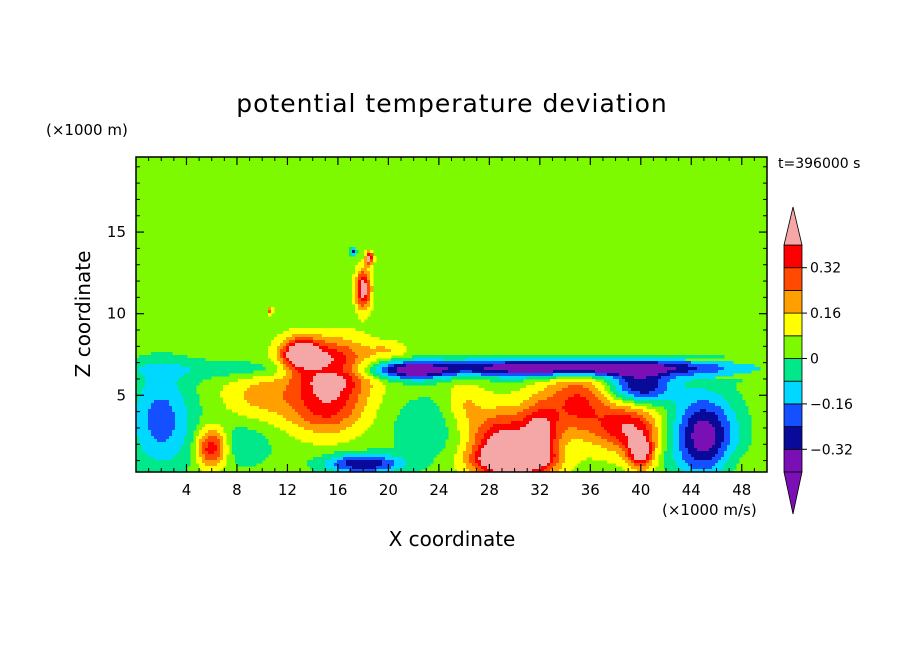  I want to click on y-tick-label: 10, so click(116, 314).